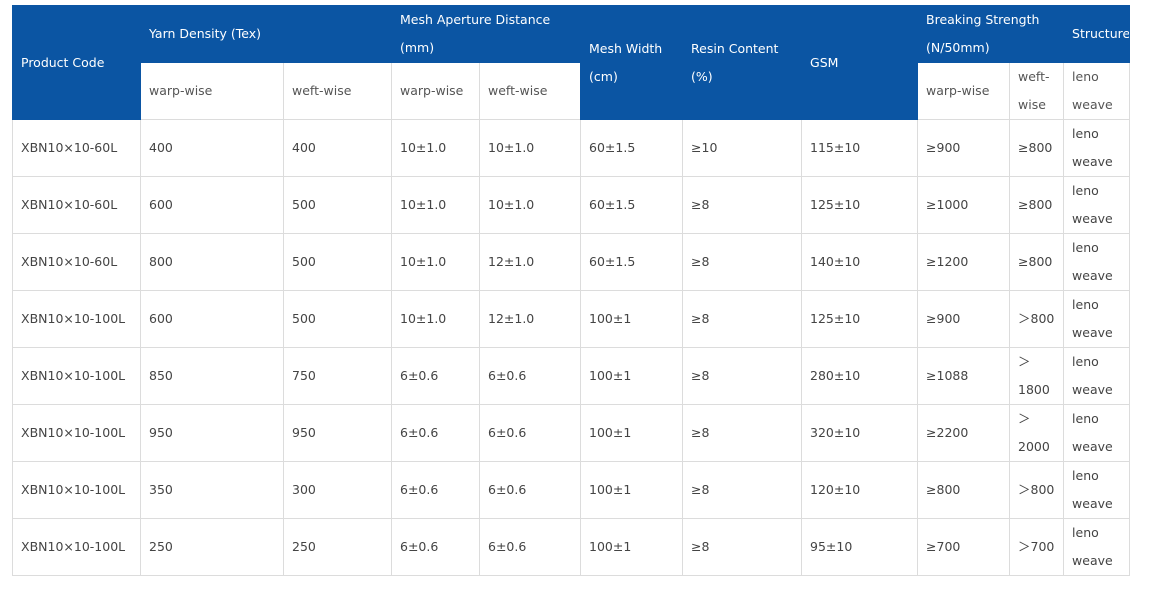  I want to click on data-cell: ≥1088, so click(964, 376).